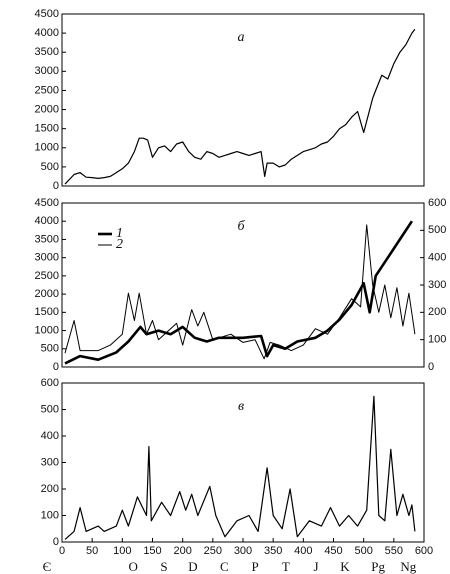 Image resolution: width=450 pixels, height=574 pixels. I want to click on period-label: T, so click(286, 566).